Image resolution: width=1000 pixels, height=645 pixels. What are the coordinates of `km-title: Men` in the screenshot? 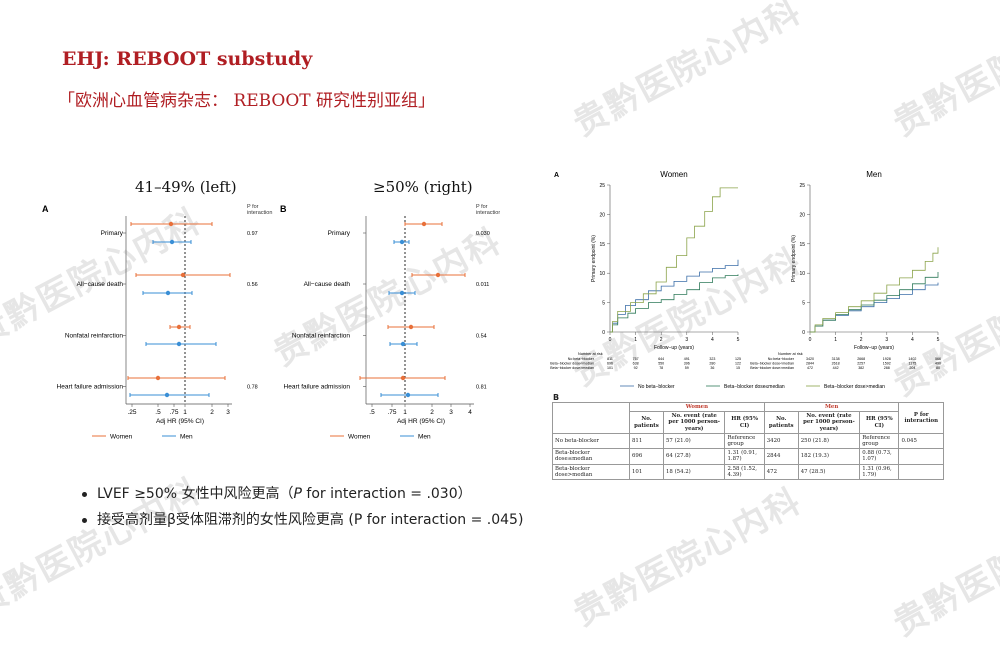 It's located at (874, 174).